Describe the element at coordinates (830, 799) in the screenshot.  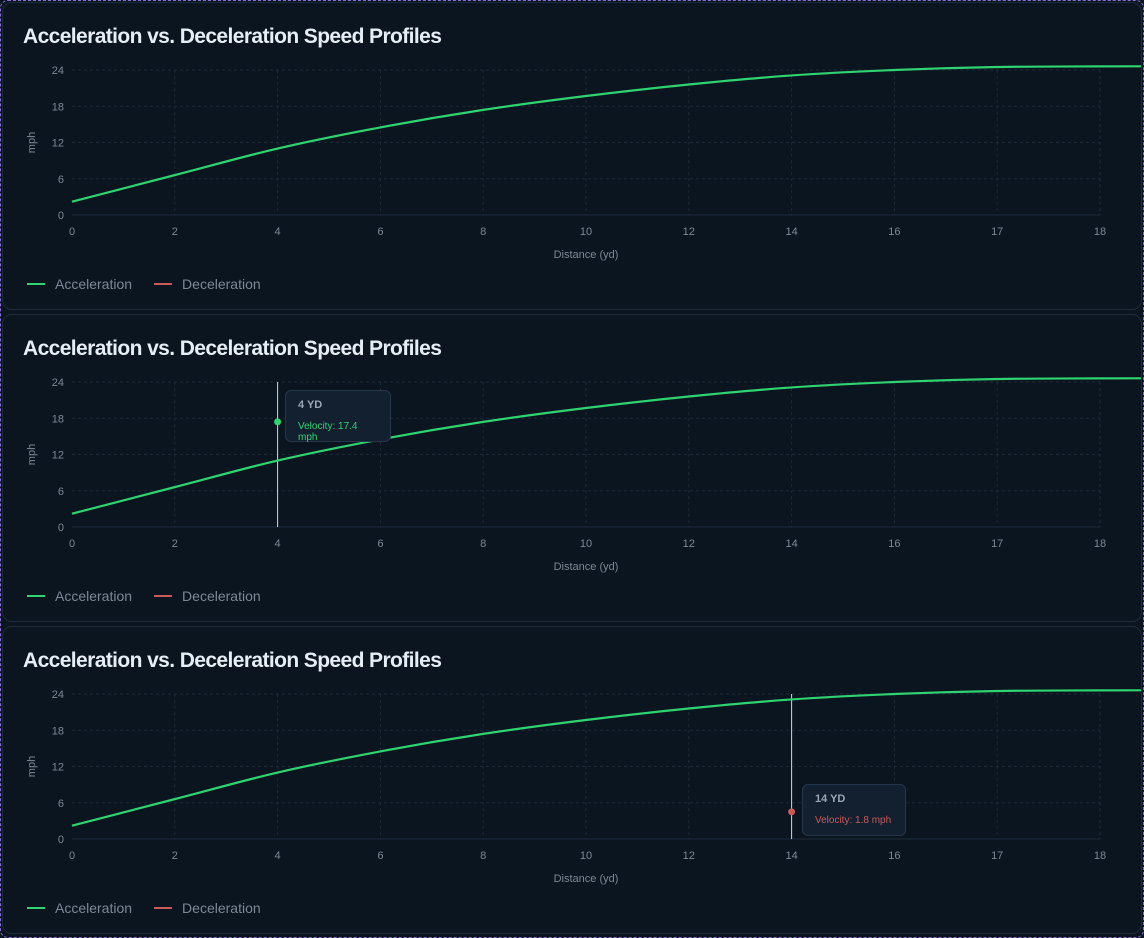
I see `tooltip-title: 14 YD` at that location.